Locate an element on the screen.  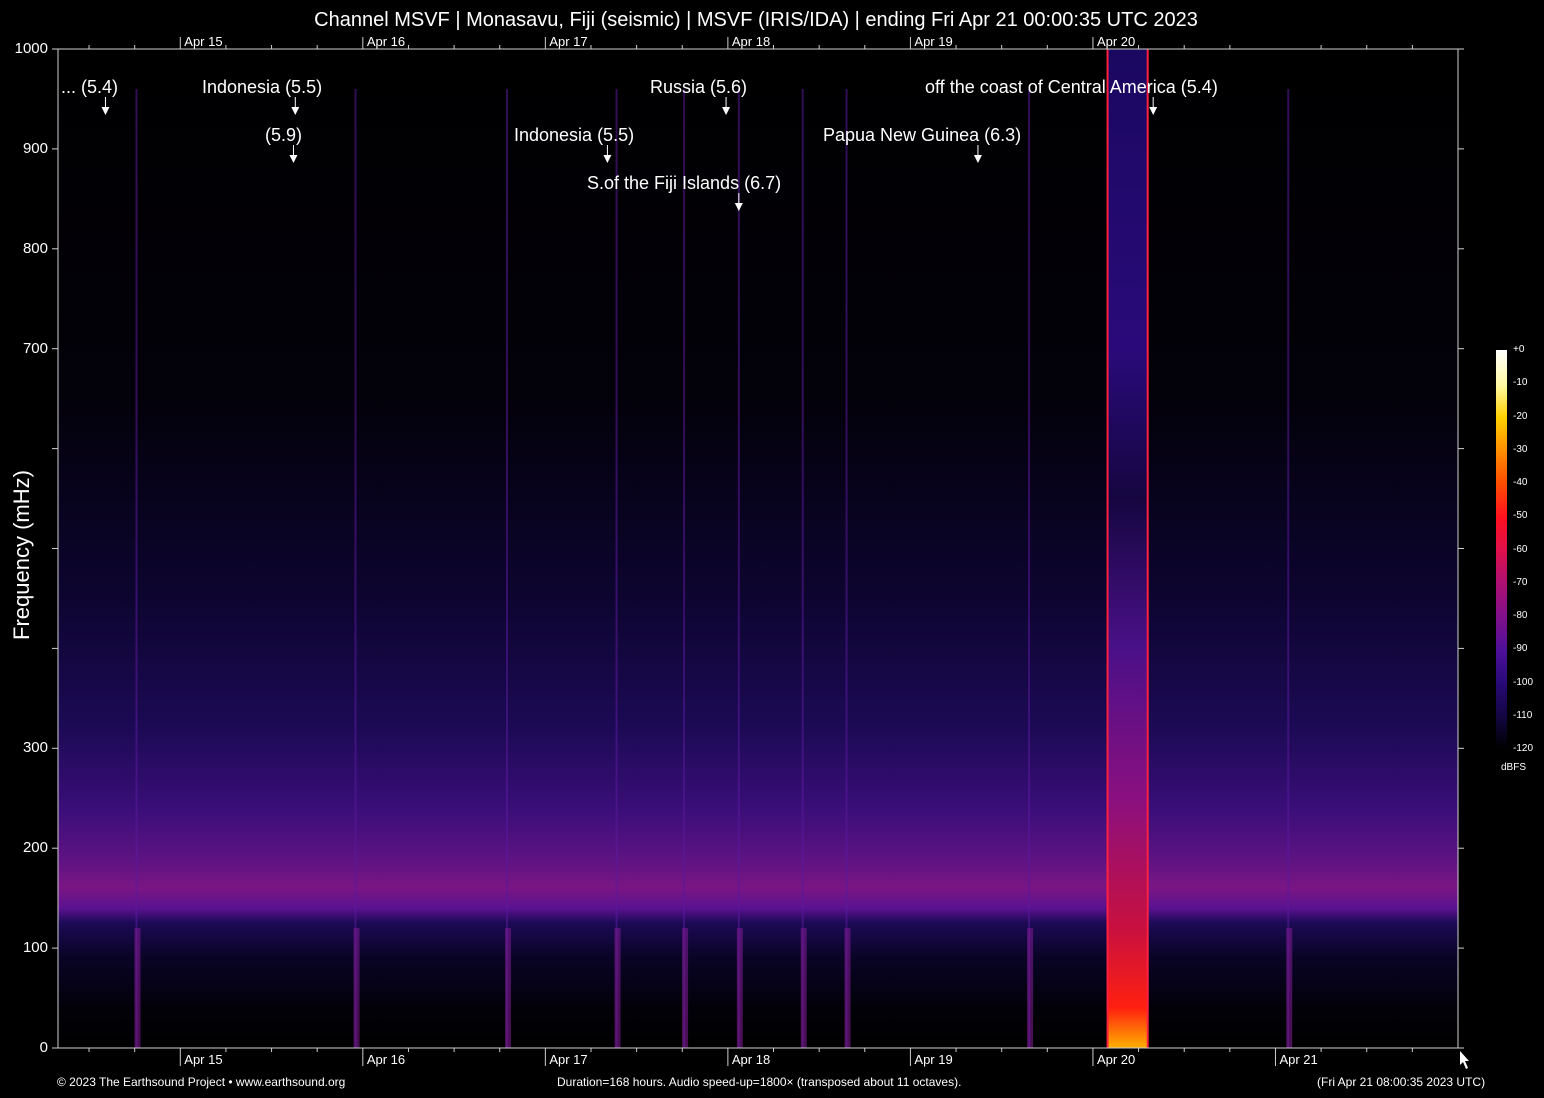
x-tick-label: Apr 16 is located at coordinates (386, 1059).